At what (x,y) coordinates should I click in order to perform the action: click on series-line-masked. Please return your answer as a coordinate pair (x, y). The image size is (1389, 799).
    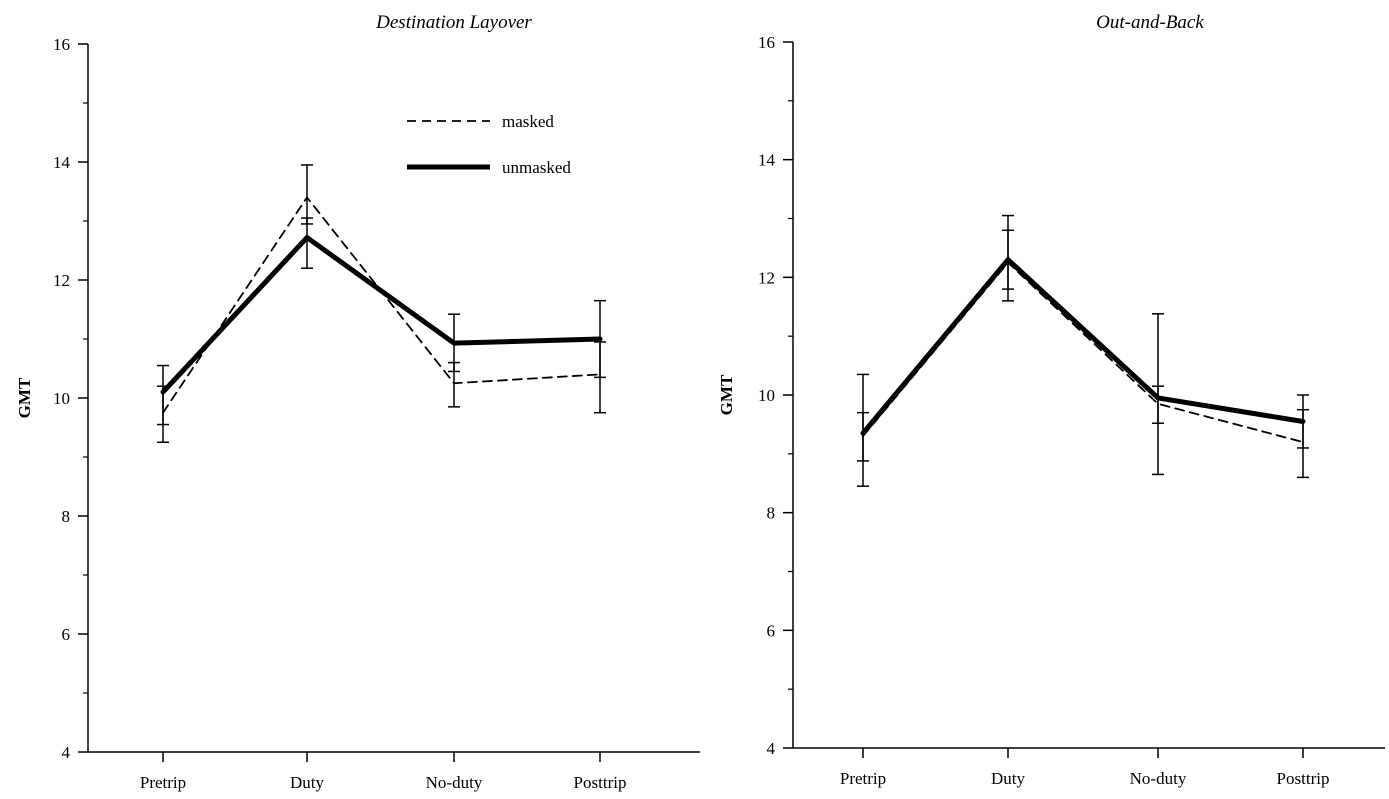
    Looking at the image, I should click on (381, 305).